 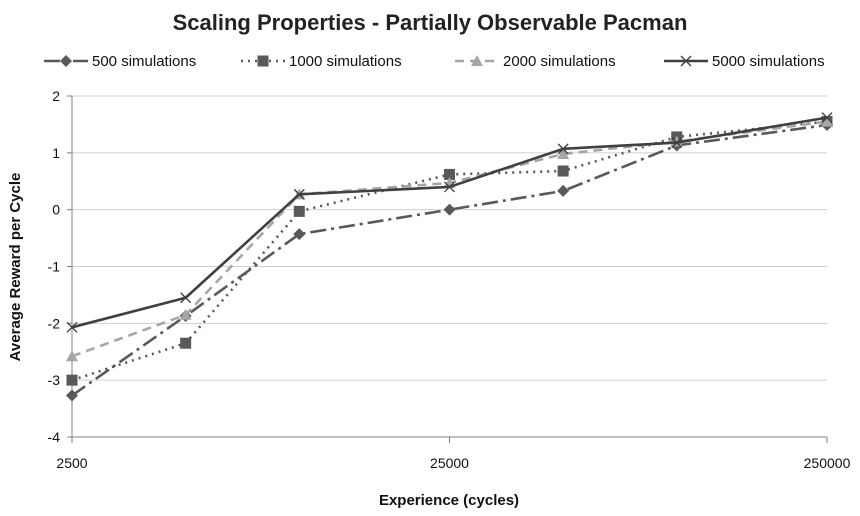 I want to click on x-tick-label: 250000, so click(x=827, y=463).